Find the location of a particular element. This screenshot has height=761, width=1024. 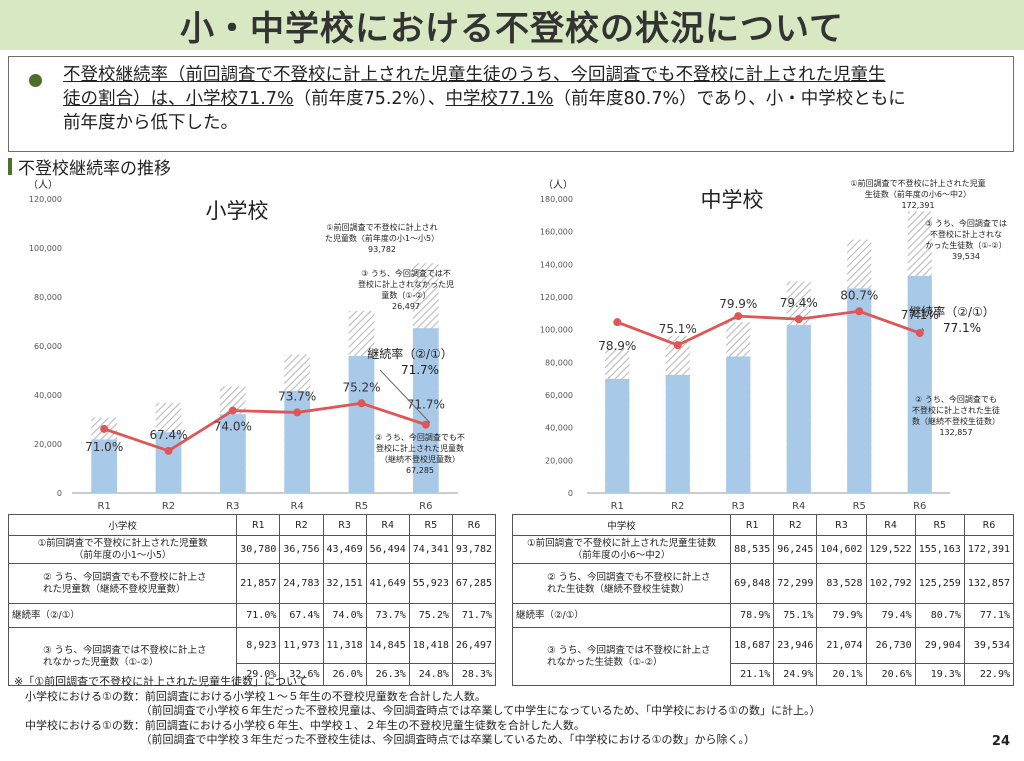

table-header-cell: R5 is located at coordinates (430, 525).